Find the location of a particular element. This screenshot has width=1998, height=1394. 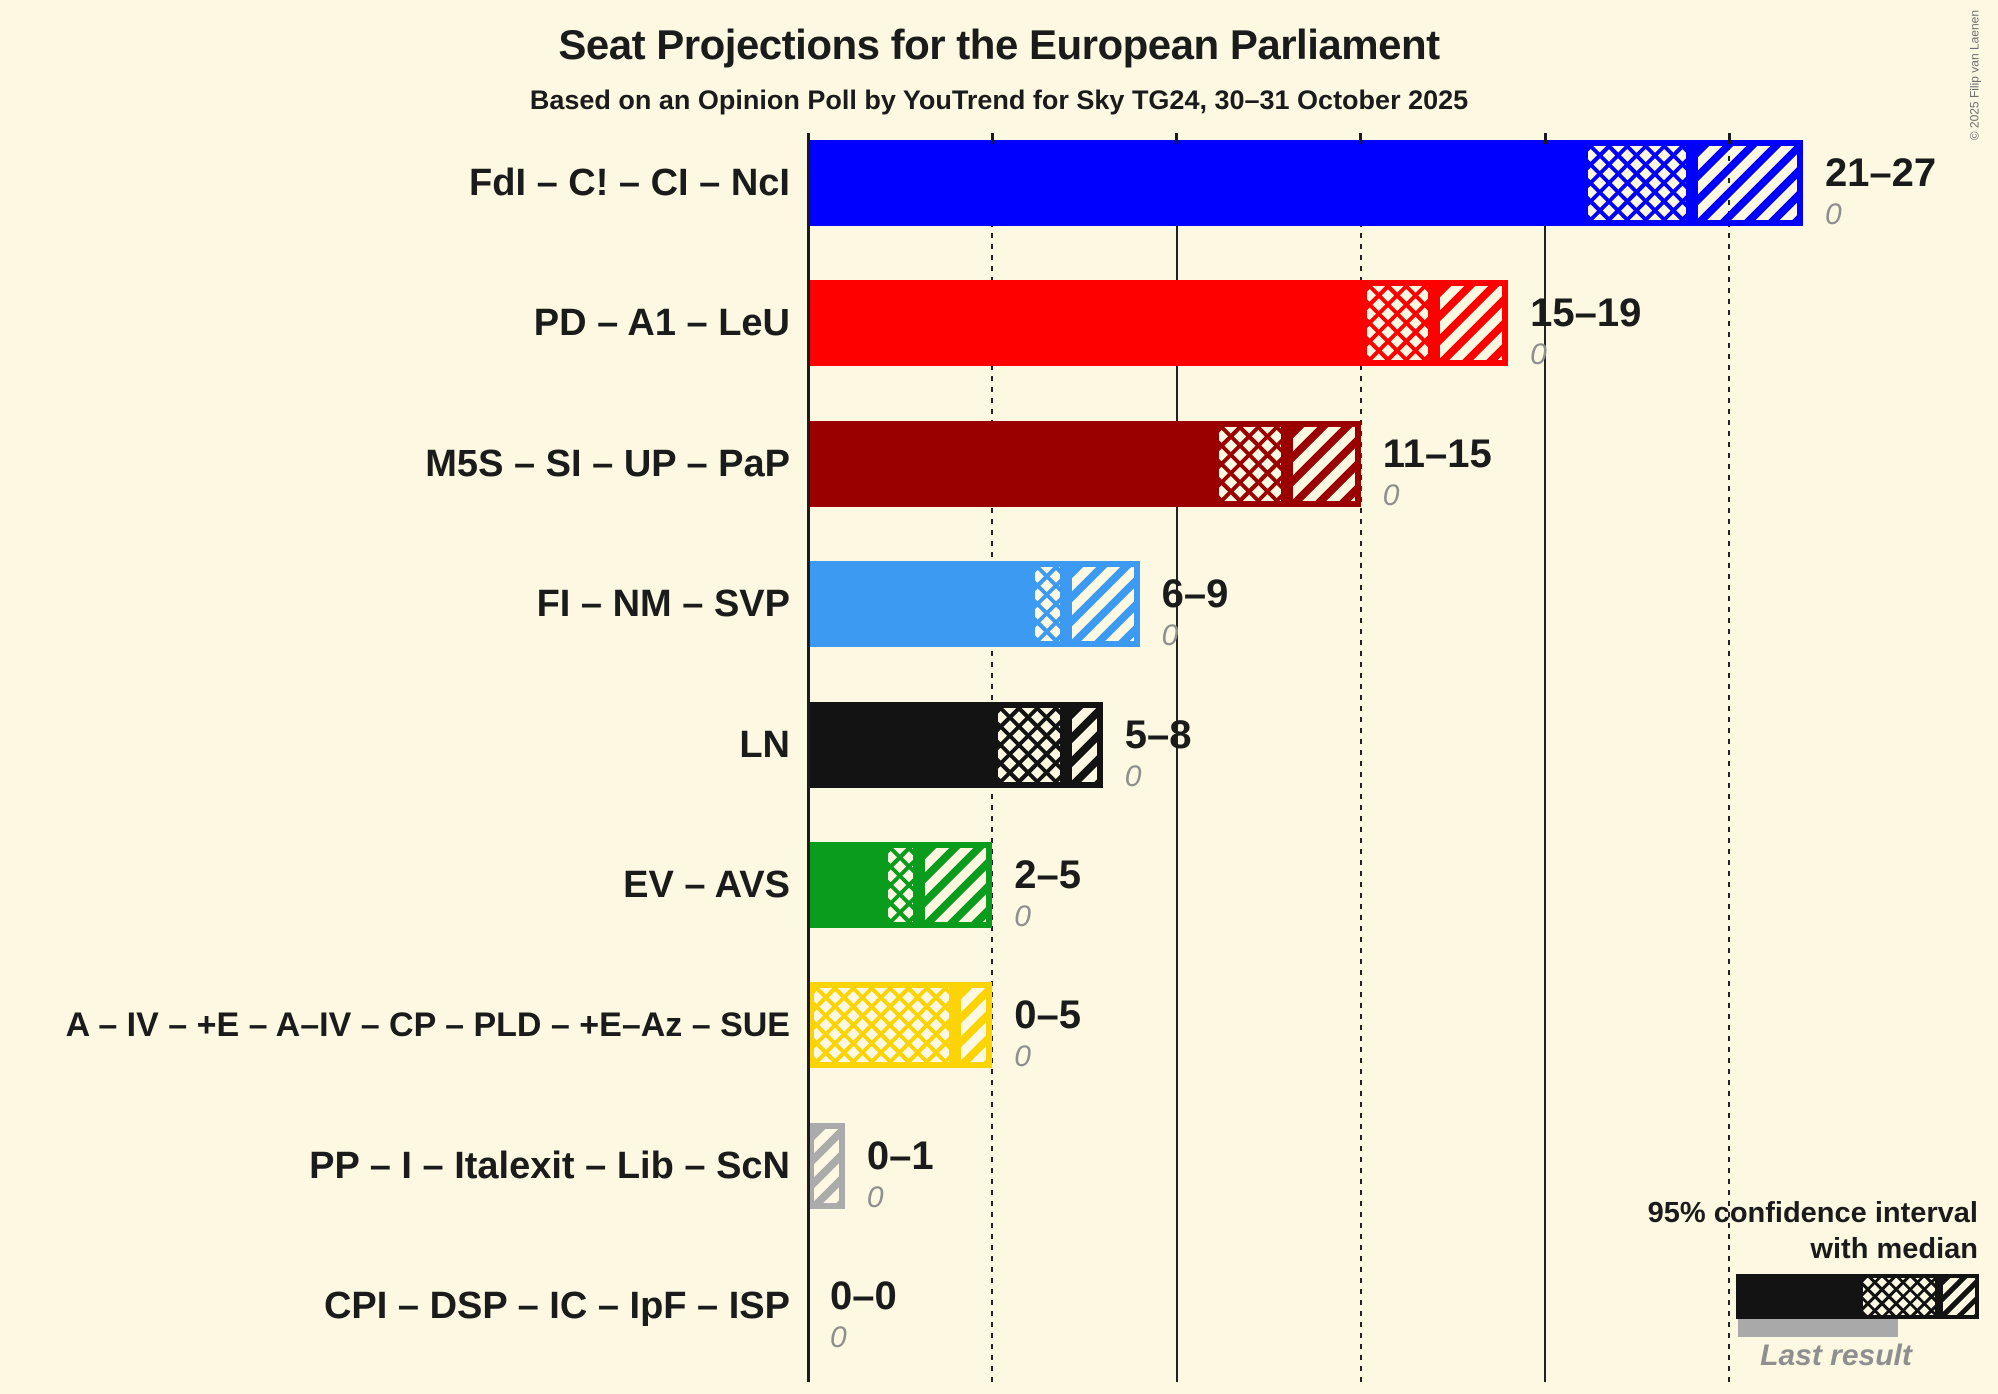

y-axis-line is located at coordinates (808, 757).